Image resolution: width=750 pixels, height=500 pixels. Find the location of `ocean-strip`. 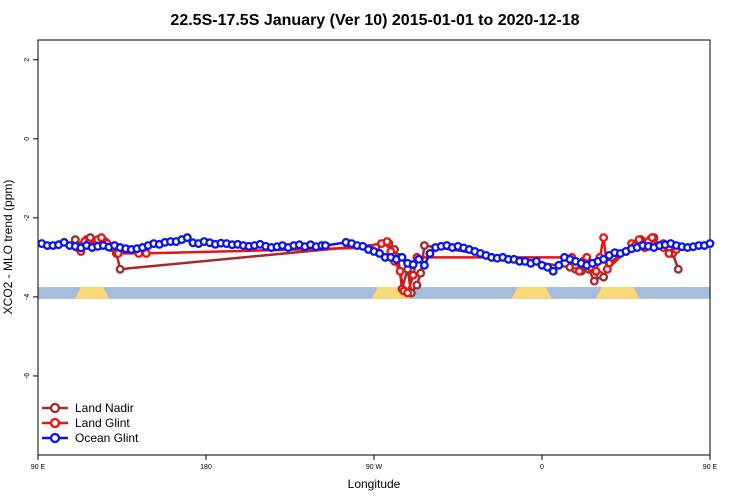

ocean-strip is located at coordinates (374, 293).